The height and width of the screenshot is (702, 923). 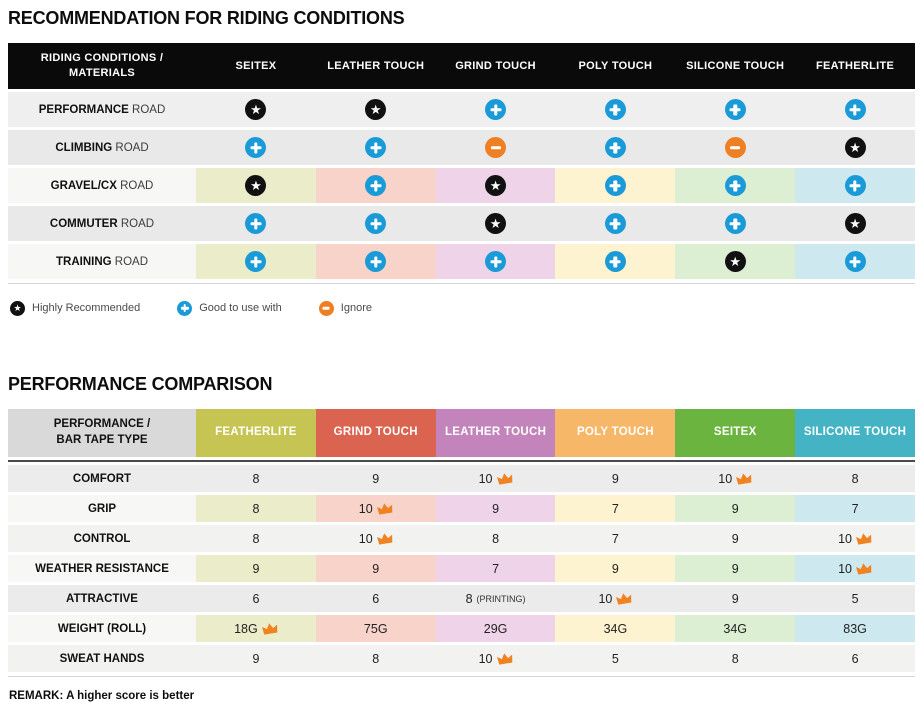 What do you see at coordinates (102, 424) in the screenshot?
I see `t2-corner-line1: PERFORMANCE /` at bounding box center [102, 424].